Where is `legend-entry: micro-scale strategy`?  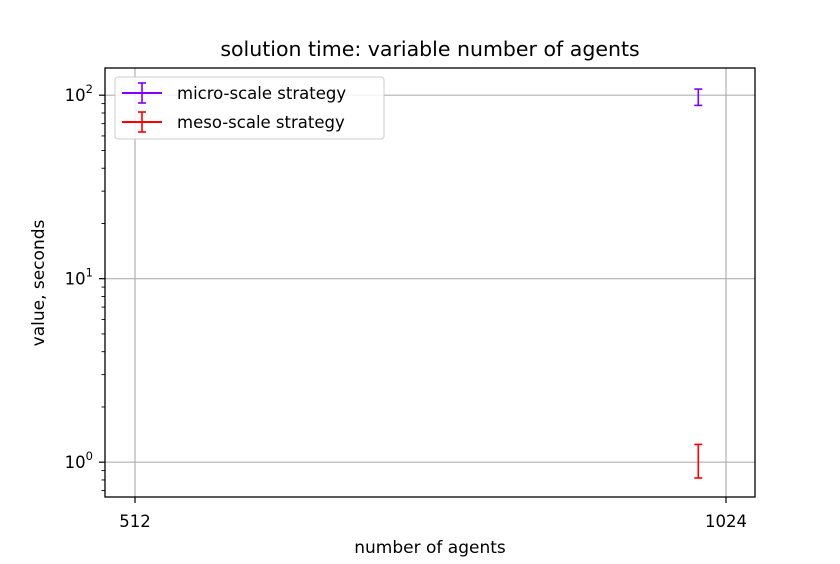
legend-entry: micro-scale strategy is located at coordinates (234, 93).